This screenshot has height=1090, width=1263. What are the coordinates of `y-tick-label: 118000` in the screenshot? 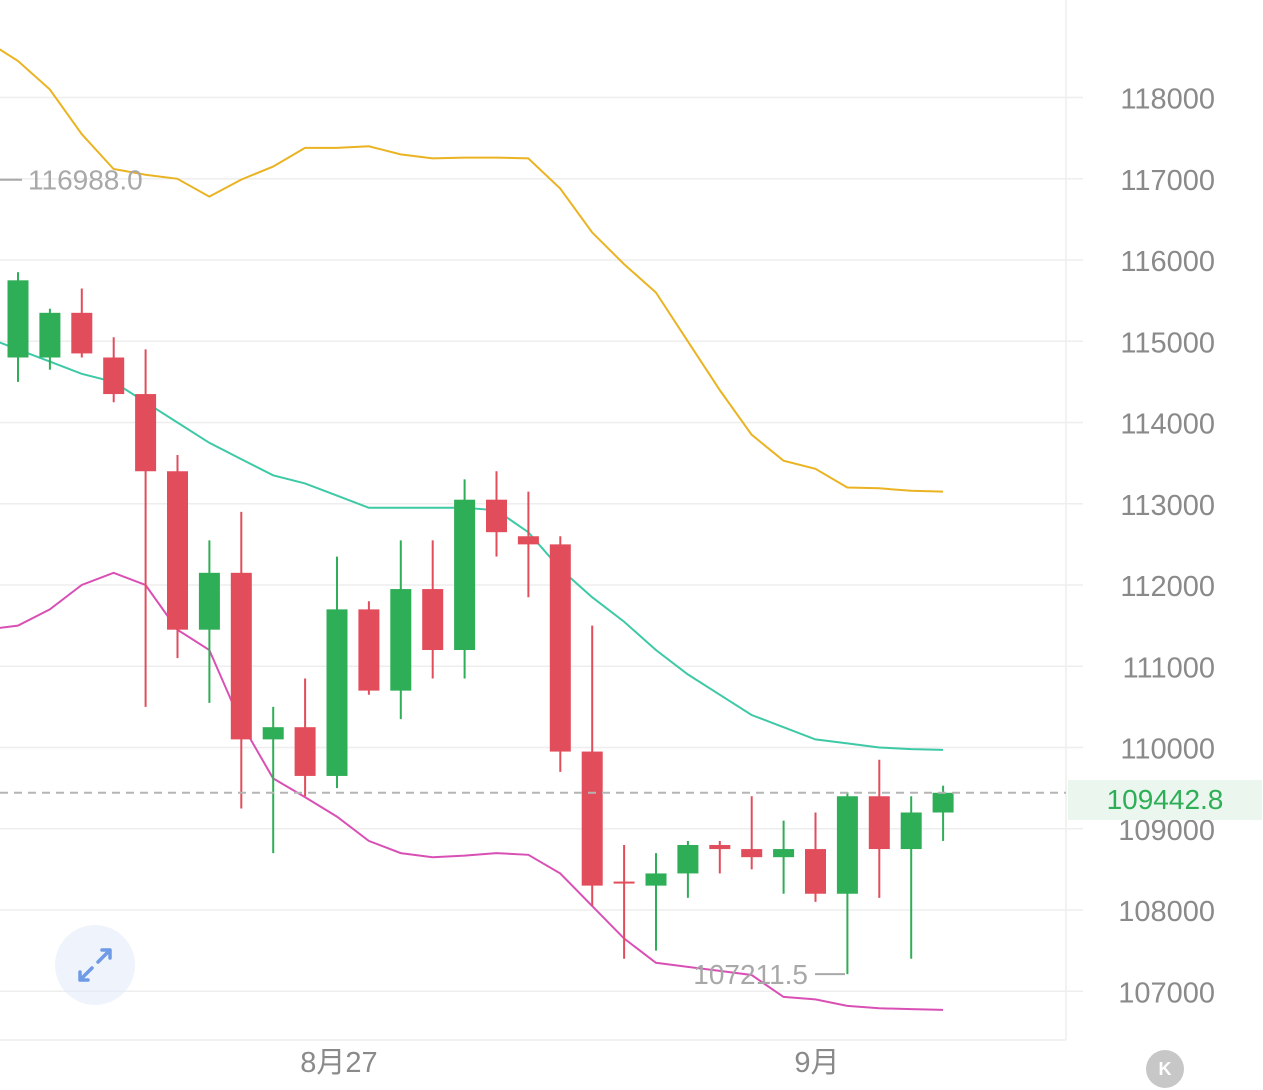 It's located at (1167, 100).